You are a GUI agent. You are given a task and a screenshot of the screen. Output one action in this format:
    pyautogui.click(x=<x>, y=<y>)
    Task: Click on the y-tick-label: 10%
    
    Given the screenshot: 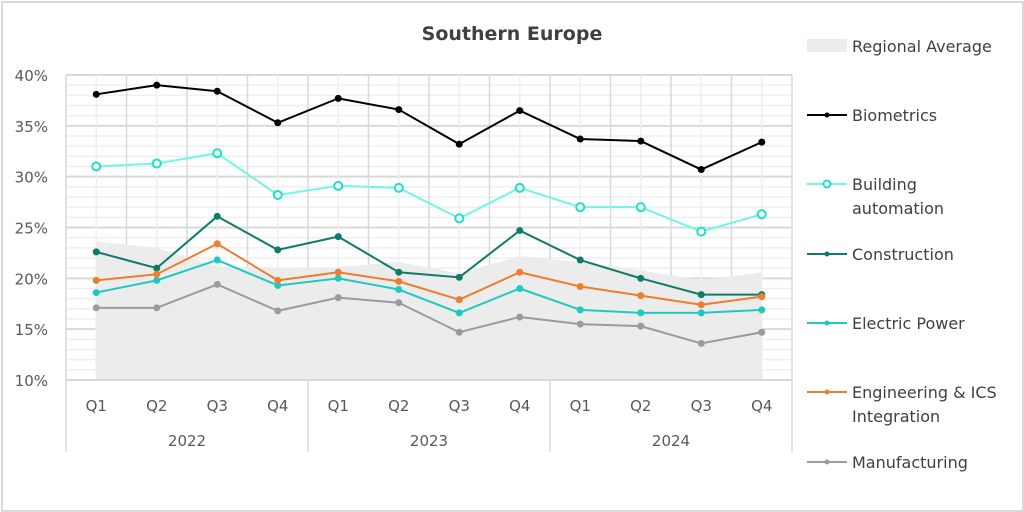 What is the action you would take?
    pyautogui.click(x=31, y=381)
    